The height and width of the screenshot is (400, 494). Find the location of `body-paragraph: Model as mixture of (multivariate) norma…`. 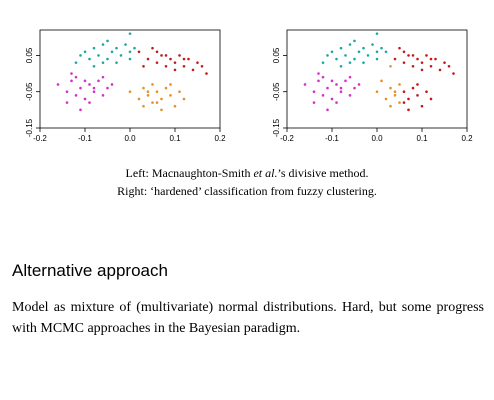

body-paragraph: Model as mixture of (multivariate) norma… is located at coordinates (248, 318).